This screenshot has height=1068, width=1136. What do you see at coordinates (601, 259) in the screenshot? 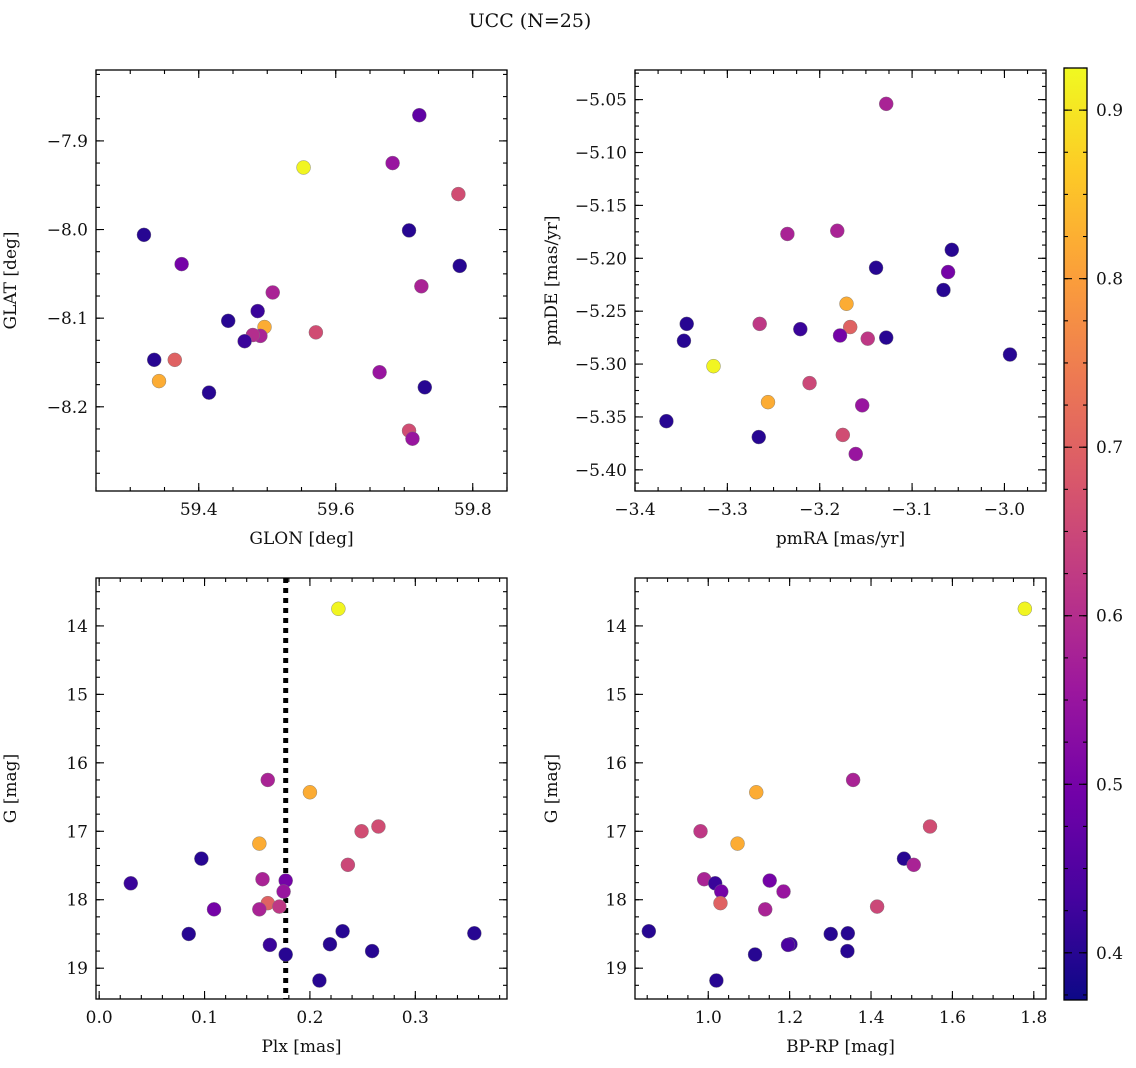
I see `y-tick-label: −5.20` at bounding box center [601, 259].